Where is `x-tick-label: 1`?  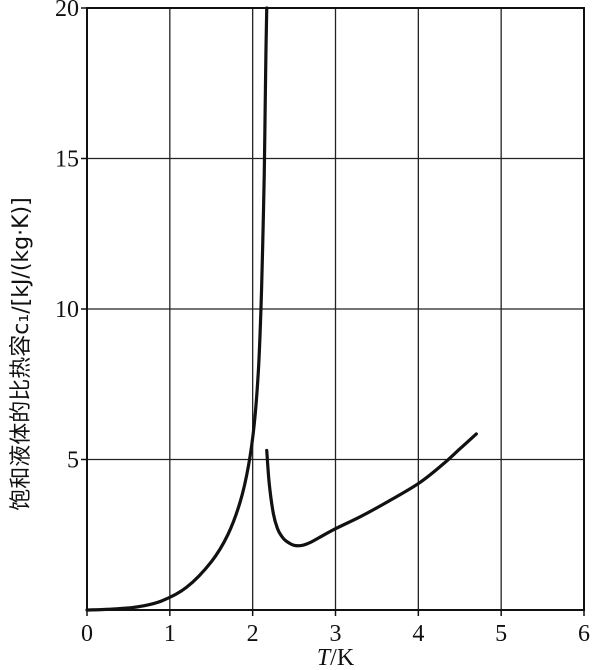
x-tick-label: 1 is located at coordinates (170, 634).